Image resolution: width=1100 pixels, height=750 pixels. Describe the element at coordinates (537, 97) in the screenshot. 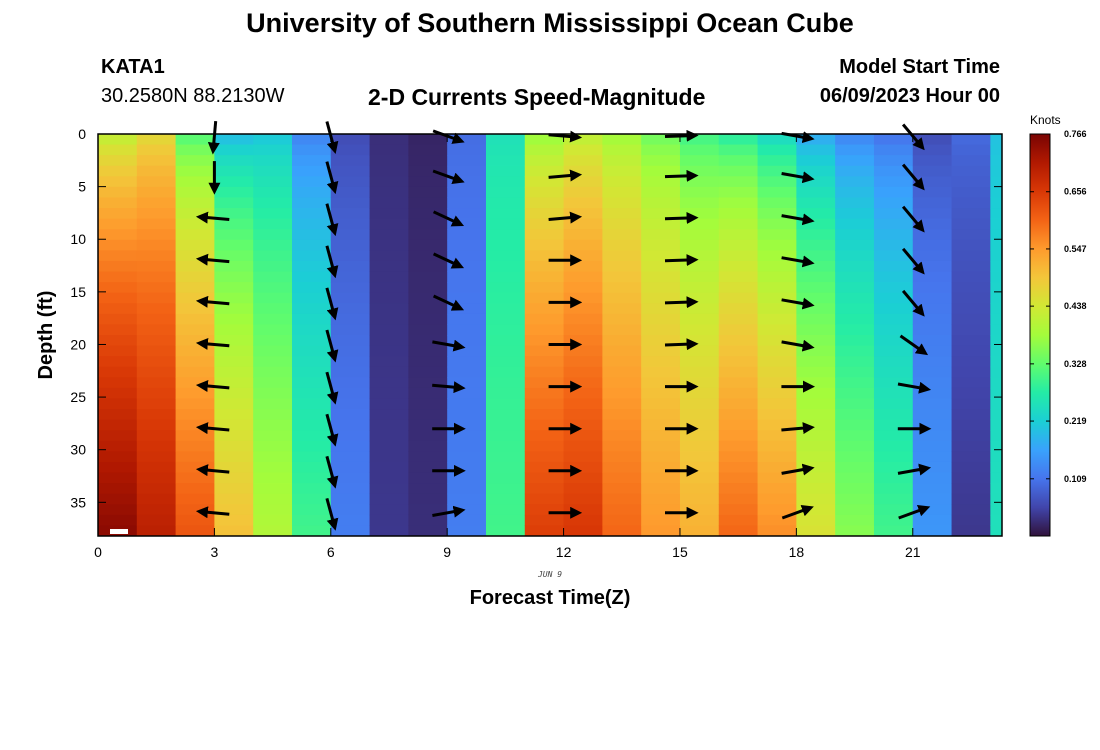

I see `plot-title: 2-D Currents Speed-Magnitude` at that location.